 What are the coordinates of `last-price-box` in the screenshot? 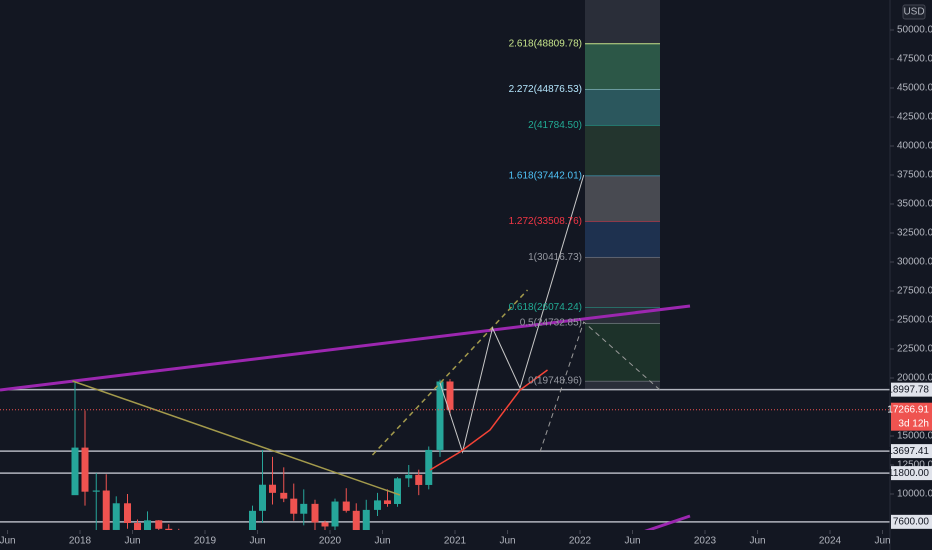 It's located at (911, 416).